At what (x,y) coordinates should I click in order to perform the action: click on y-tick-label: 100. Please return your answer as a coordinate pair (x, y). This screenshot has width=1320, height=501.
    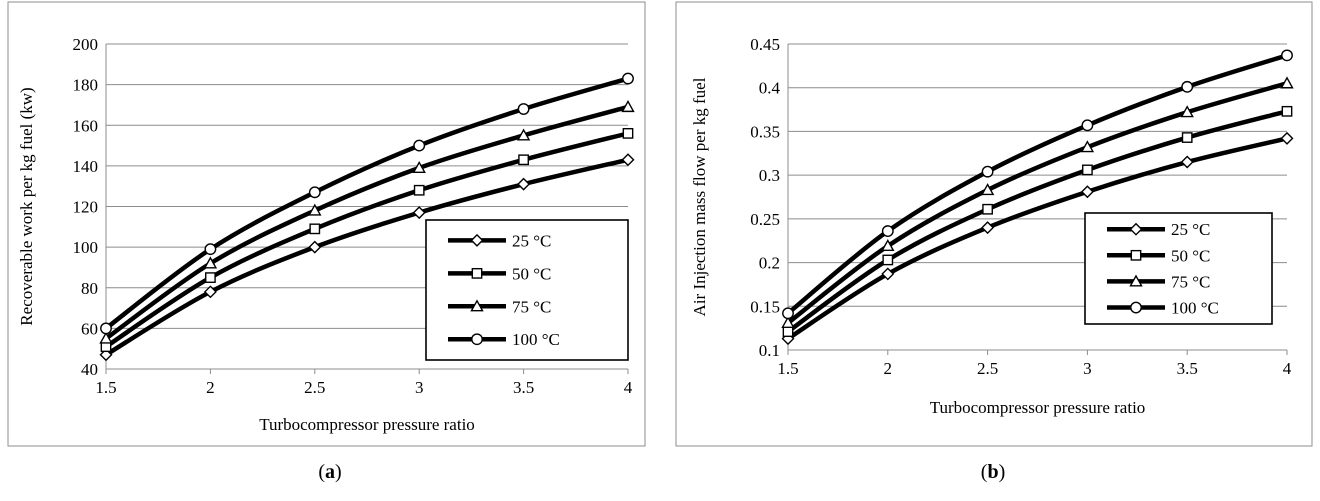
    Looking at the image, I should click on (86, 247).